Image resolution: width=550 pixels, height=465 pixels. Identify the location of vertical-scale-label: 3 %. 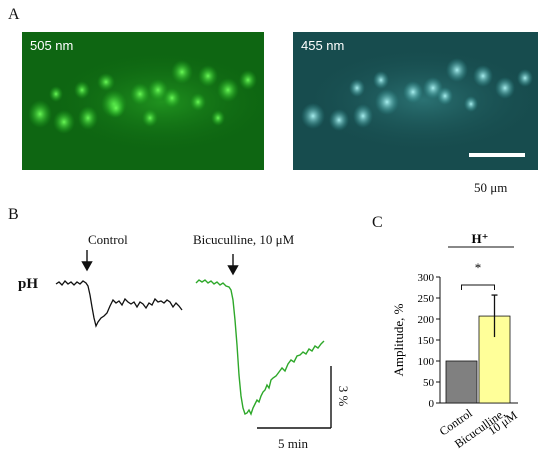
(343, 396).